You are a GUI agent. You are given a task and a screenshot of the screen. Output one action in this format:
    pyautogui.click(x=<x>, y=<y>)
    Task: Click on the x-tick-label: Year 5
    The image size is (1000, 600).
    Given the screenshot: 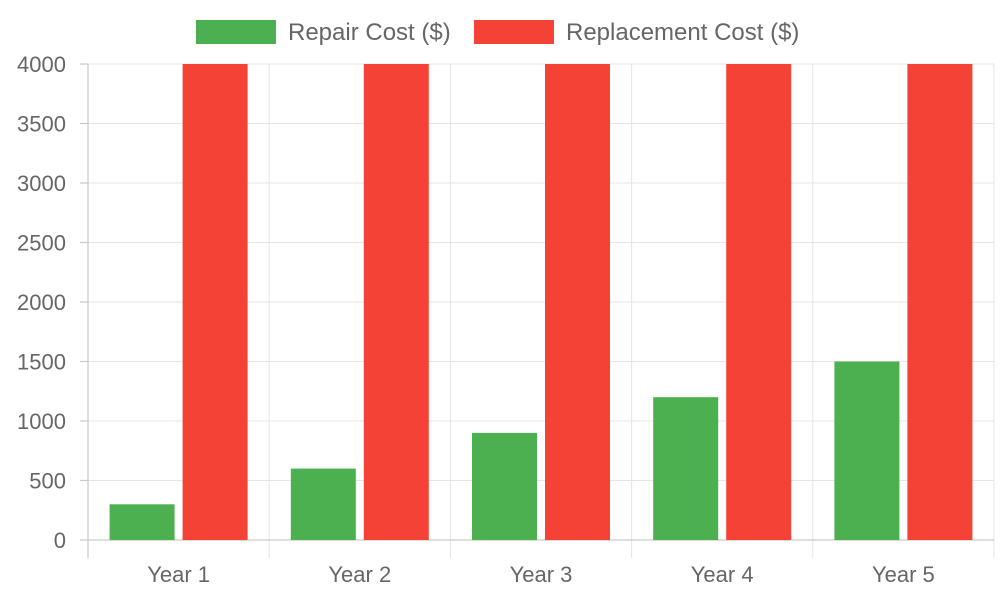 What is the action you would take?
    pyautogui.click(x=903, y=574)
    